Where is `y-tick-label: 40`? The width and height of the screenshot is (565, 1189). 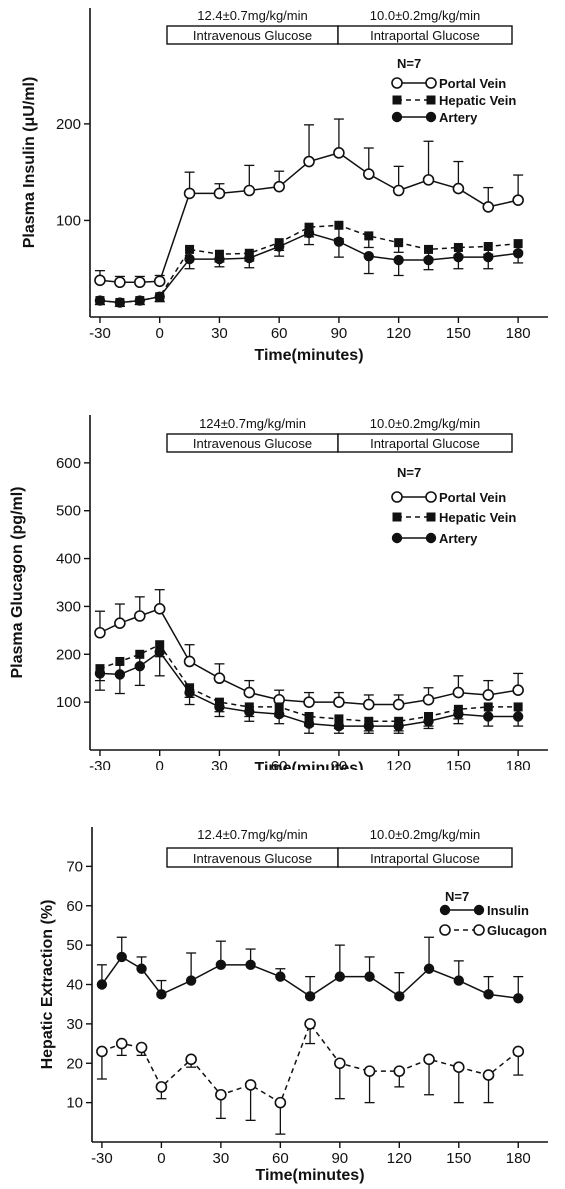 y-tick-label: 40 is located at coordinates (74, 985).